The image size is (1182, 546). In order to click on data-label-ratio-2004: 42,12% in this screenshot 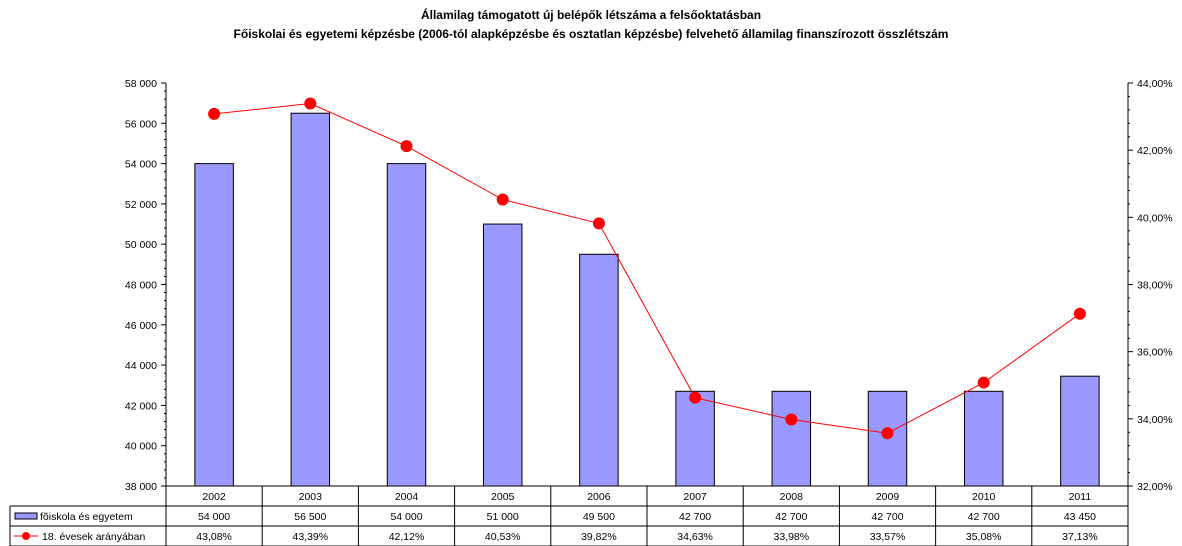, I will do `click(407, 537)`.